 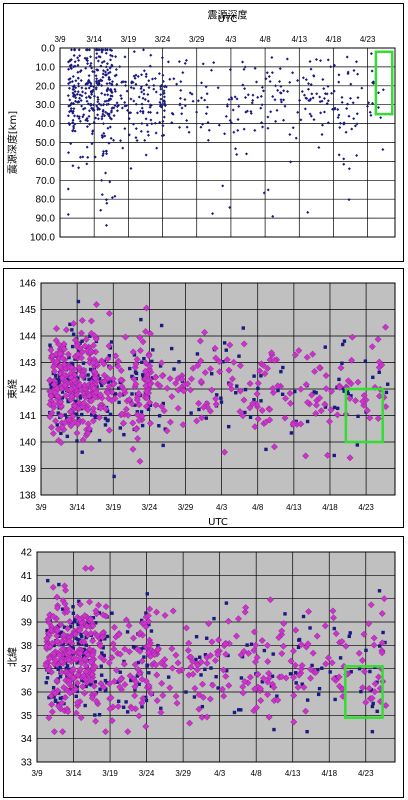 What do you see at coordinates (27, 337) in the screenshot?
I see `y-tick-label: 144` at bounding box center [27, 337].